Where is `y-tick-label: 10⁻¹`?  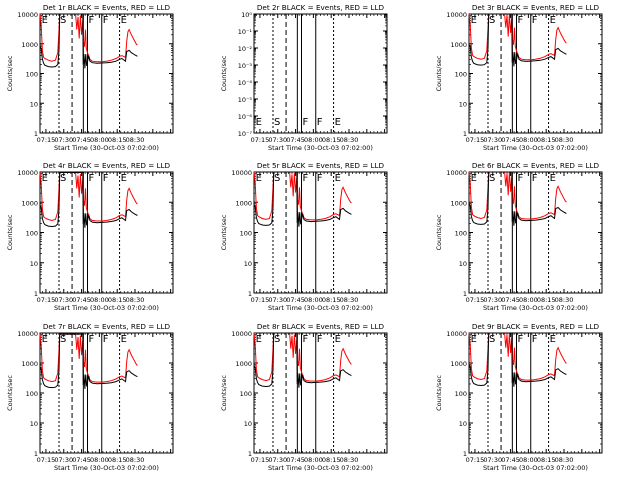
y-tick-label: 10⁻¹ is located at coordinates (245, 32).